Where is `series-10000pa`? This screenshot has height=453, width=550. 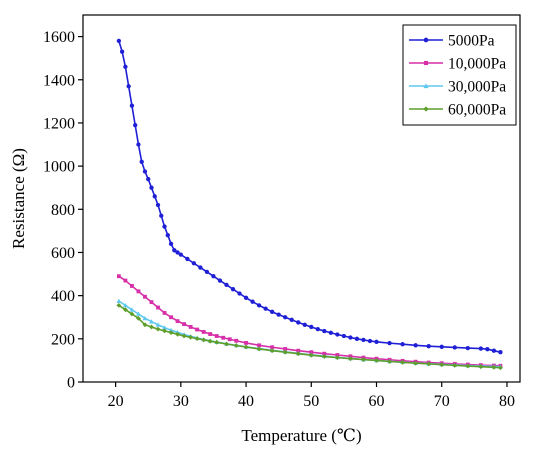
series-10000pa is located at coordinates (309, 321).